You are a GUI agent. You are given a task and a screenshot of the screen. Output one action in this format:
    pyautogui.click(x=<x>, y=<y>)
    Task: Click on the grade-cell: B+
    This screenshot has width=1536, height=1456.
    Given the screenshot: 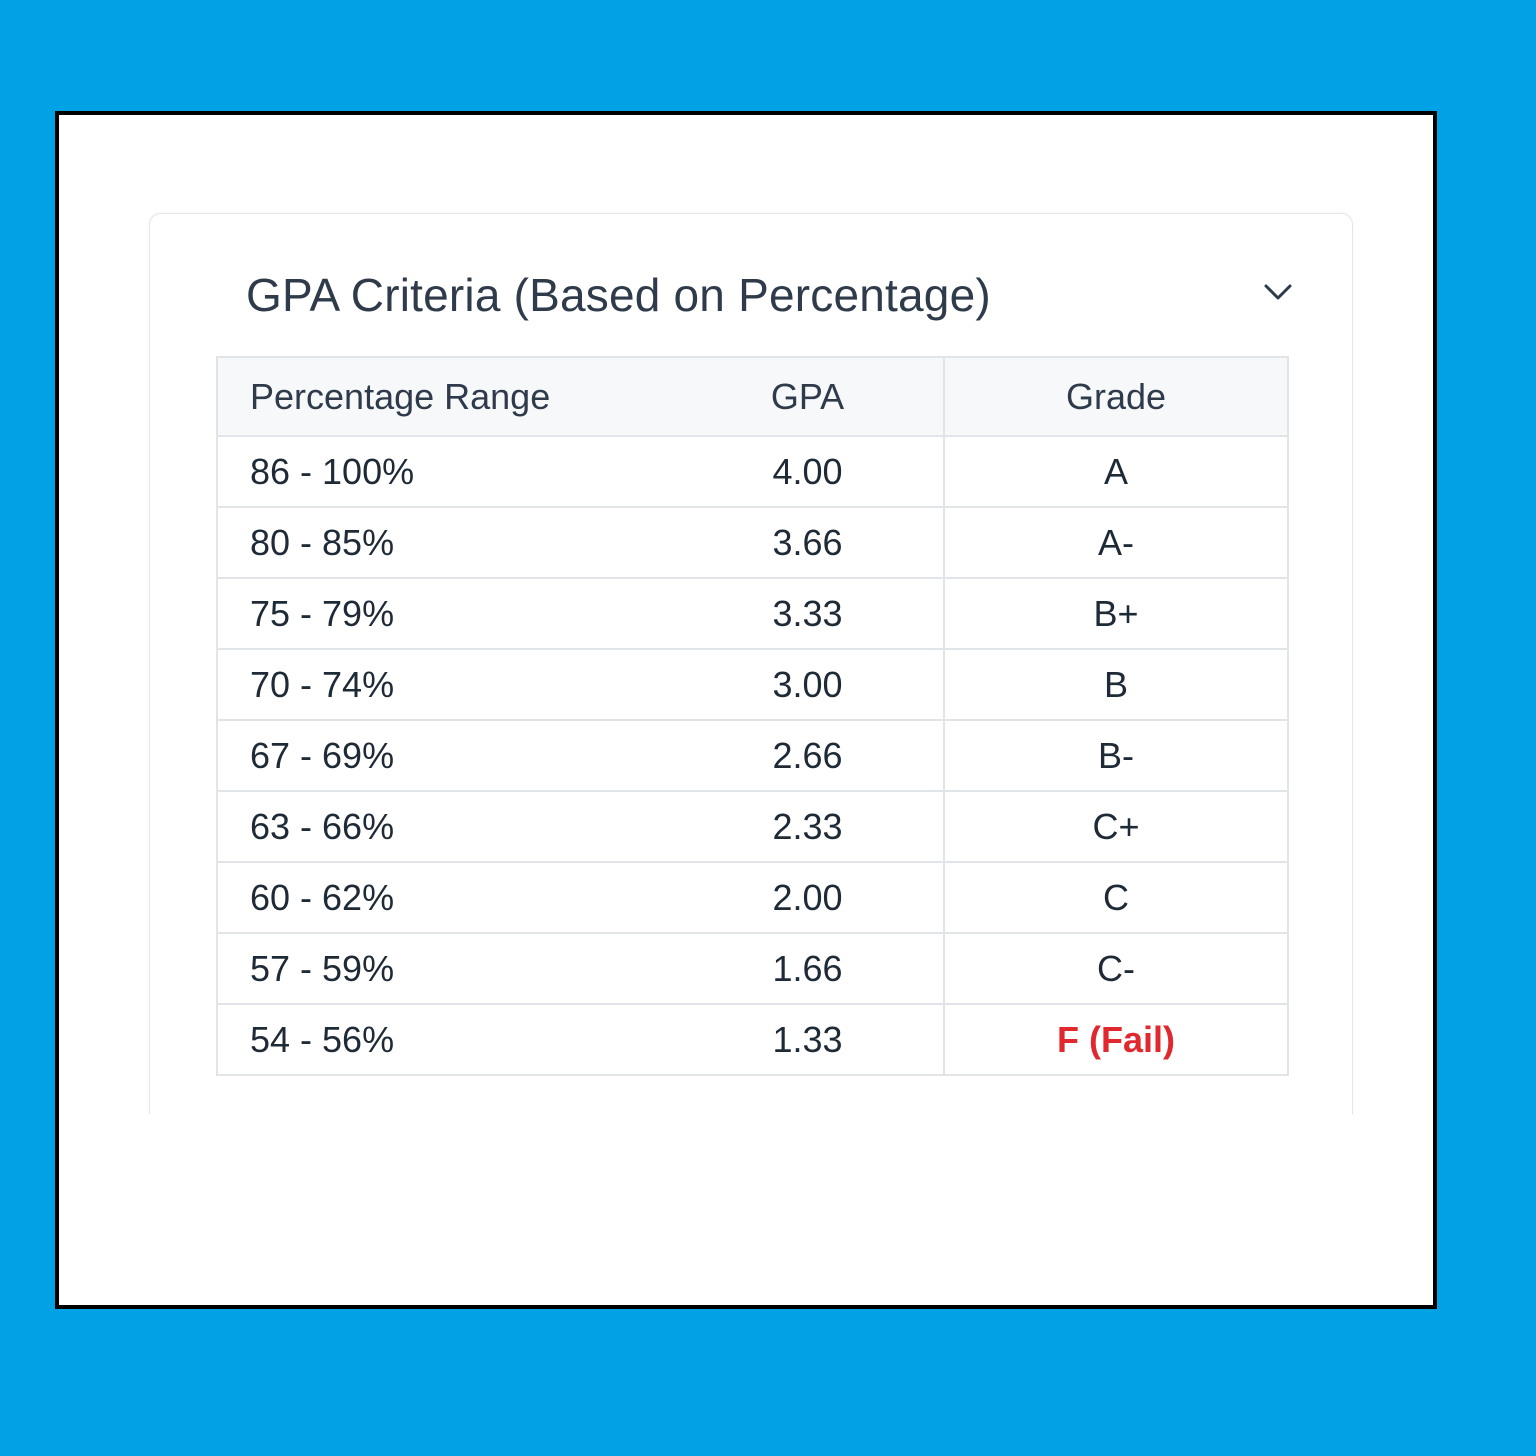 What is the action you would take?
    pyautogui.click(x=1116, y=613)
    